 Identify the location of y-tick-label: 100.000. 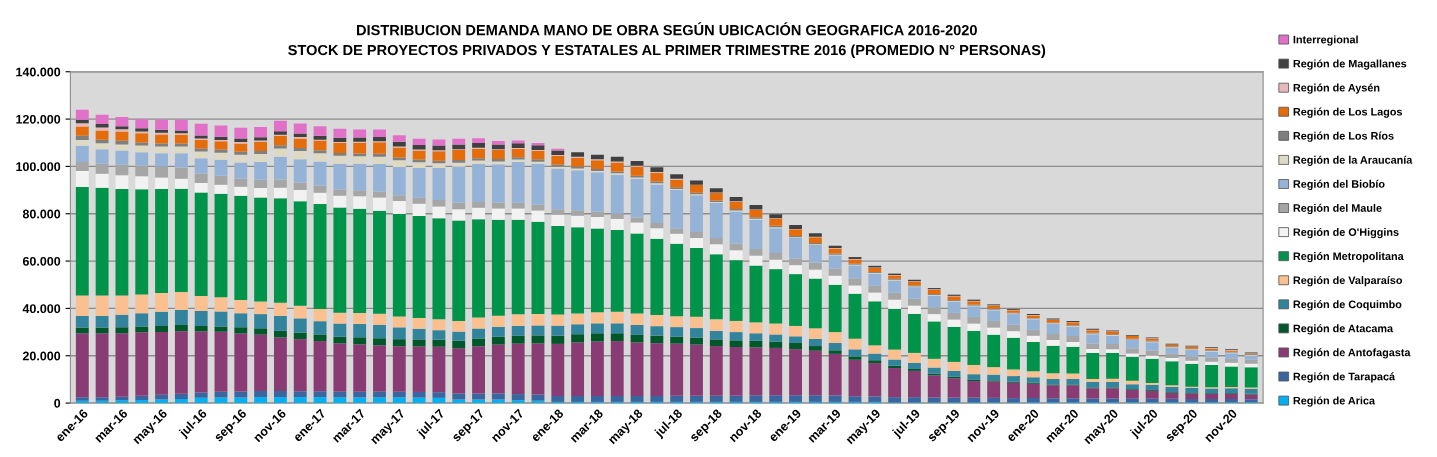
(38, 167).